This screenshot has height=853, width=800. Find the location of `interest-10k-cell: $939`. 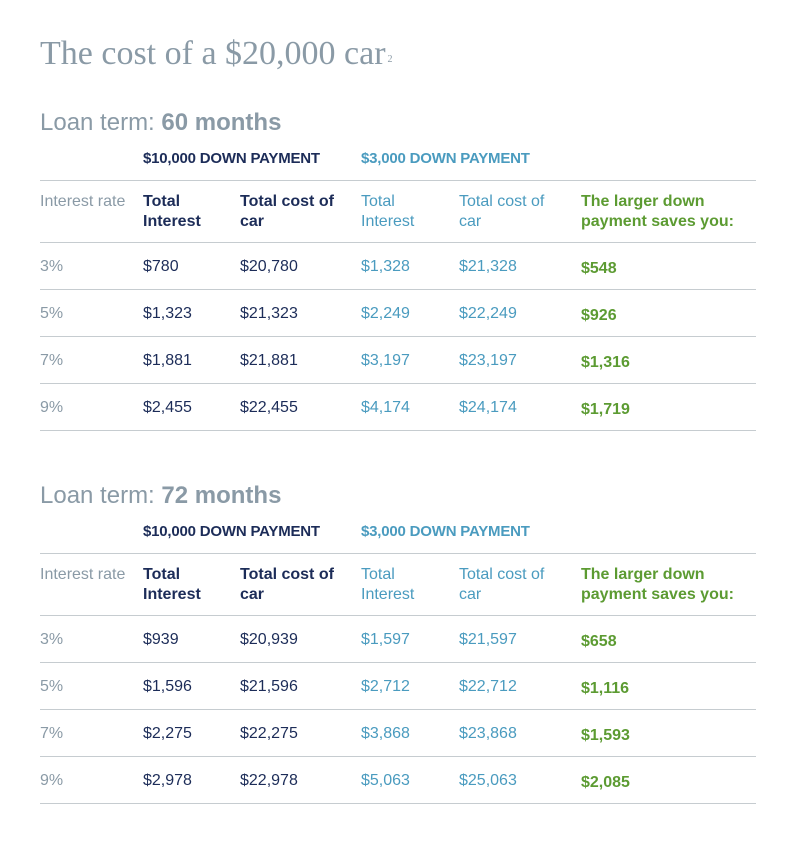

interest-10k-cell: $939 is located at coordinates (161, 639).